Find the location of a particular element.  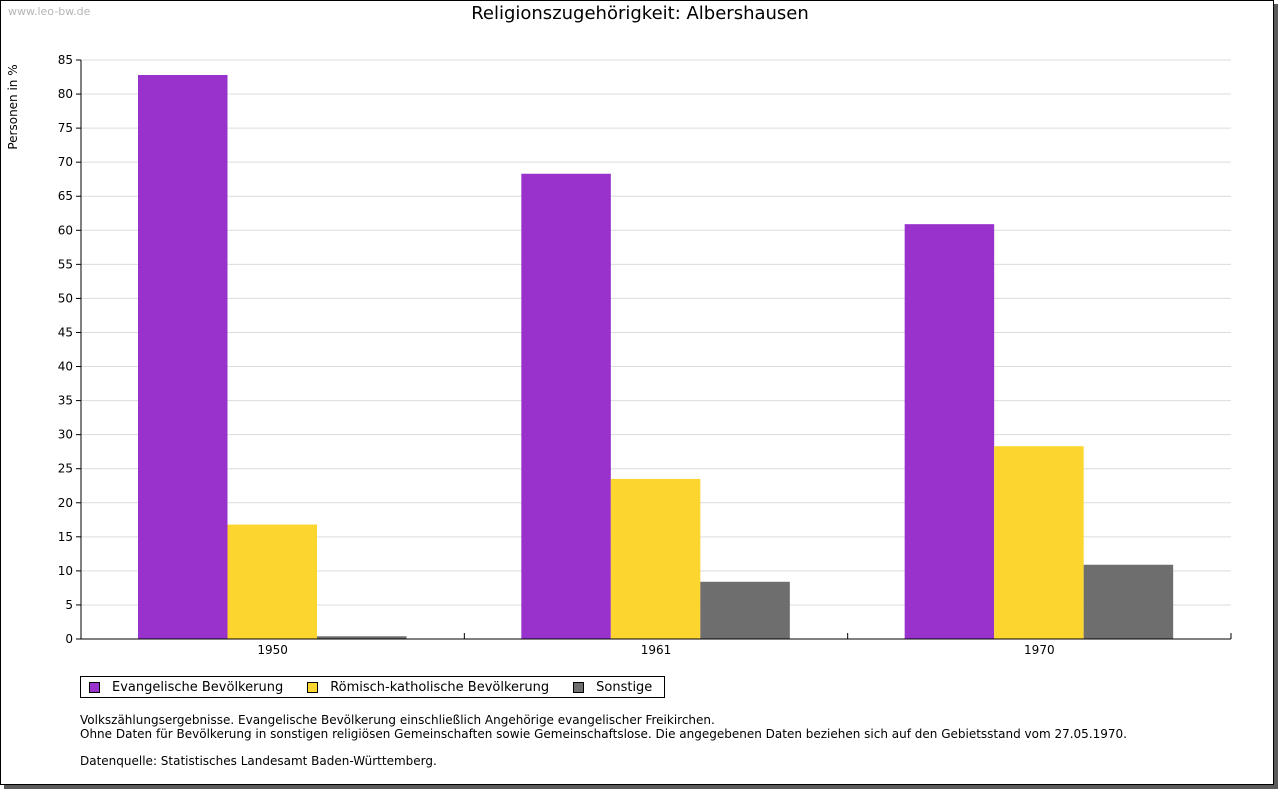

y-tick-label: 10 is located at coordinates (65, 571).